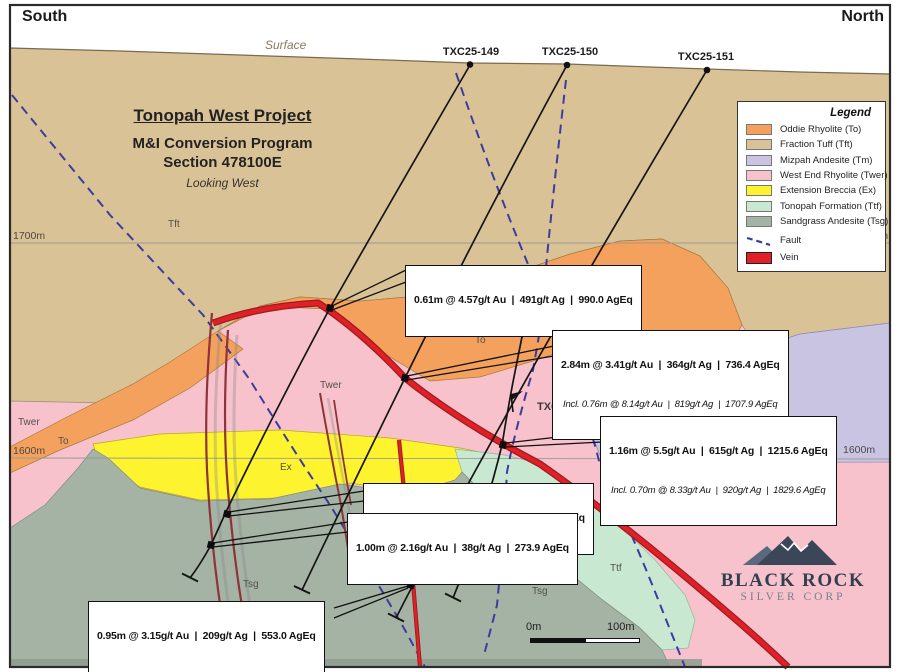 The height and width of the screenshot is (672, 900). I want to click on mizpah-andesite-swatch, so click(759, 160).